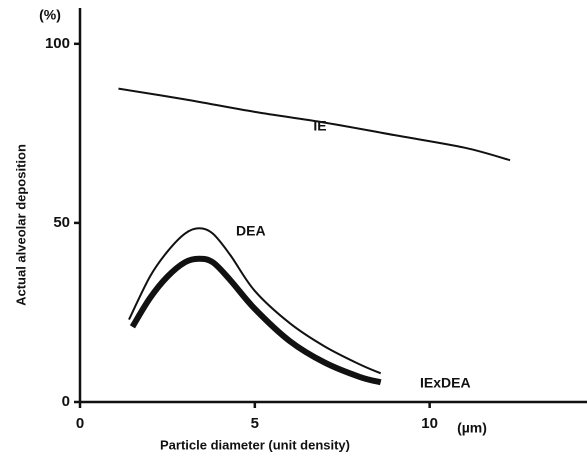  What do you see at coordinates (20, 225) in the screenshot?
I see `y-axis-label: Actual alveolar deposition` at bounding box center [20, 225].